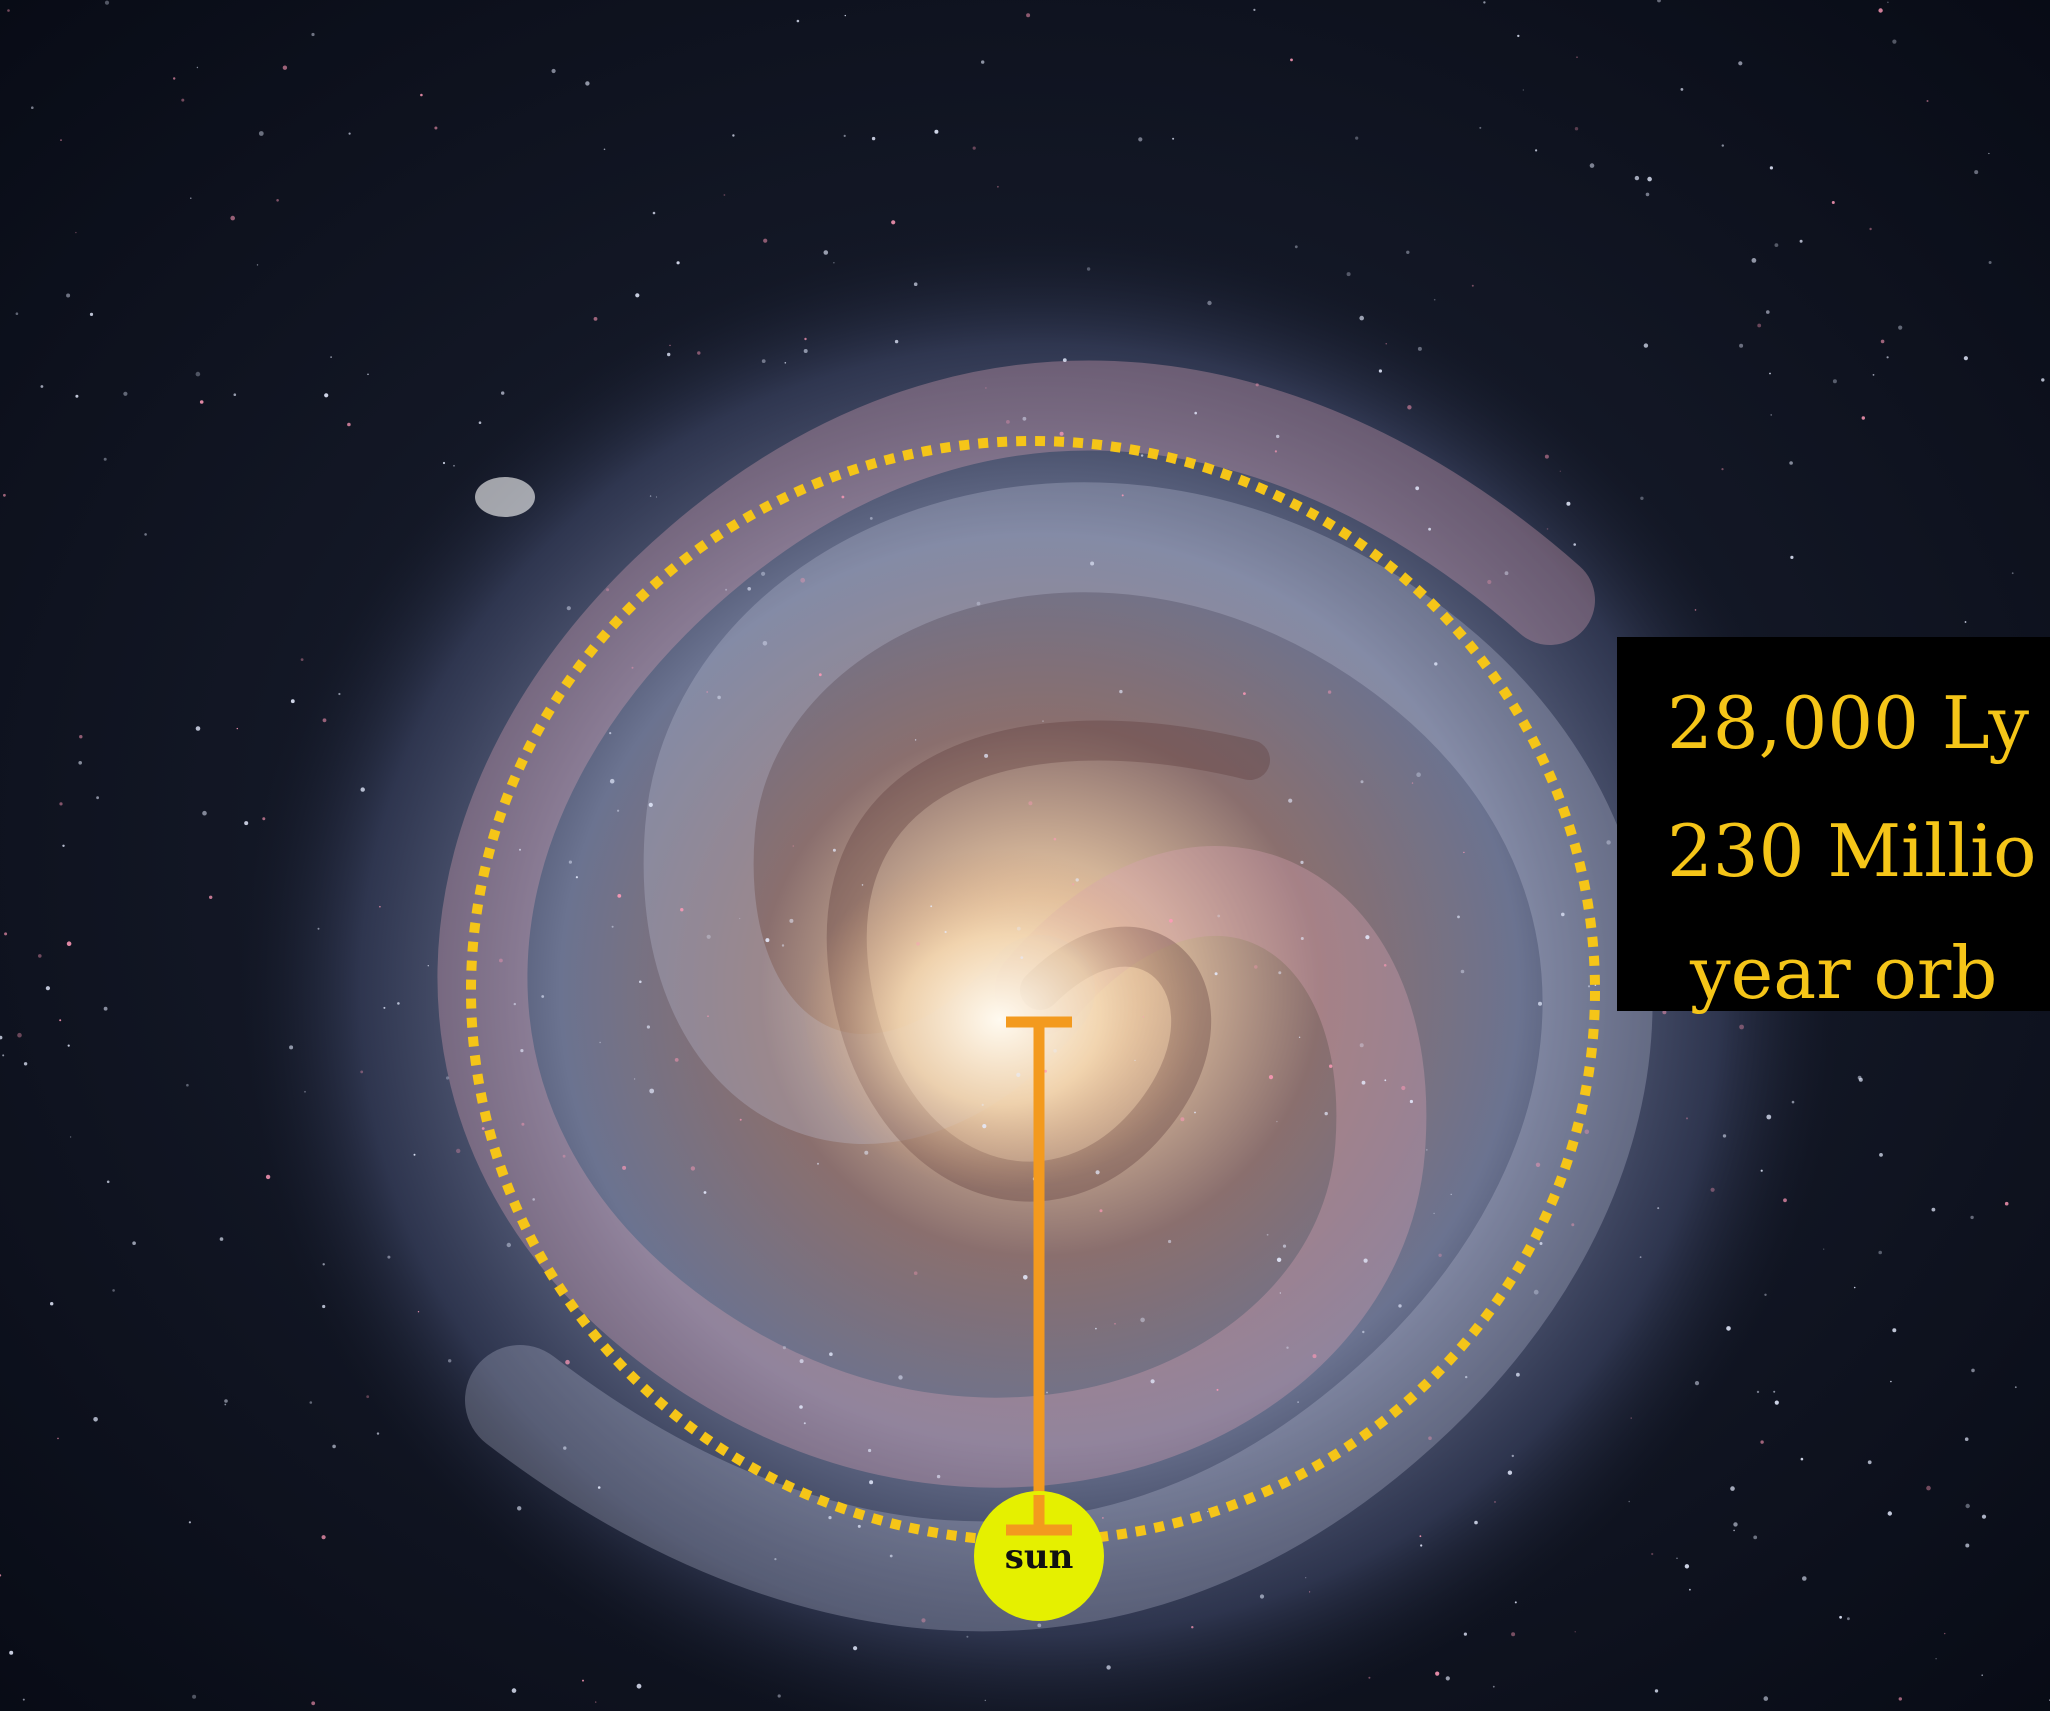 Image resolution: width=2050 pixels, height=1711 pixels. What do you see at coordinates (1000, 1020) in the screenshot?
I see `galaxy-core` at bounding box center [1000, 1020].